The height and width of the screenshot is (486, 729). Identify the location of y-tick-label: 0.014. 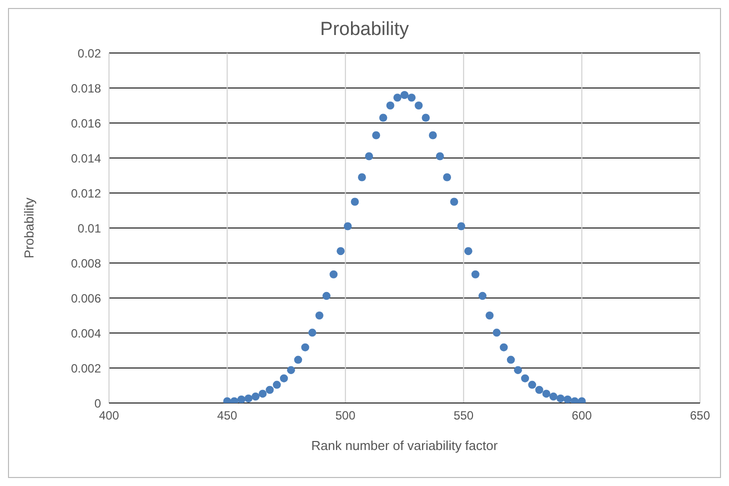
(86, 158).